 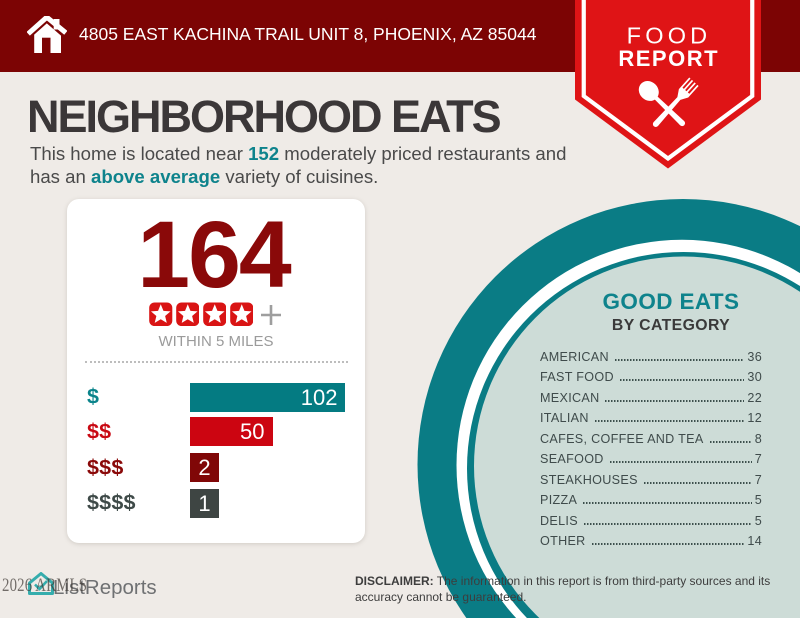 I want to click on svg-text: REPORT, so click(x=668, y=58).